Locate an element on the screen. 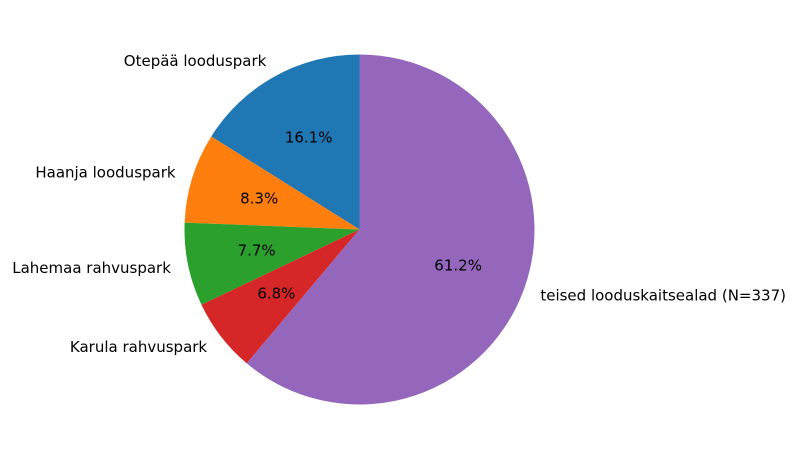 This screenshot has height=457, width=800. pie-slice-otep-looduspark is located at coordinates (285, 142).